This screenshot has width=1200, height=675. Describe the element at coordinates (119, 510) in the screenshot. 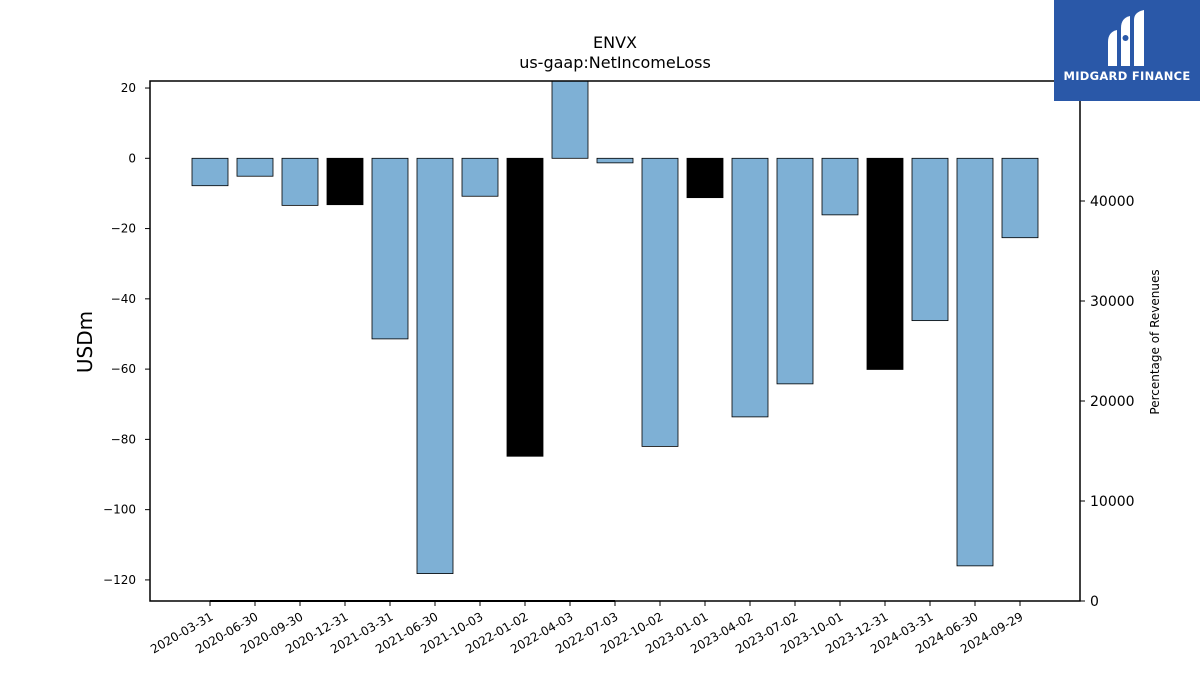

I see `y-tick-label: −100` at that location.